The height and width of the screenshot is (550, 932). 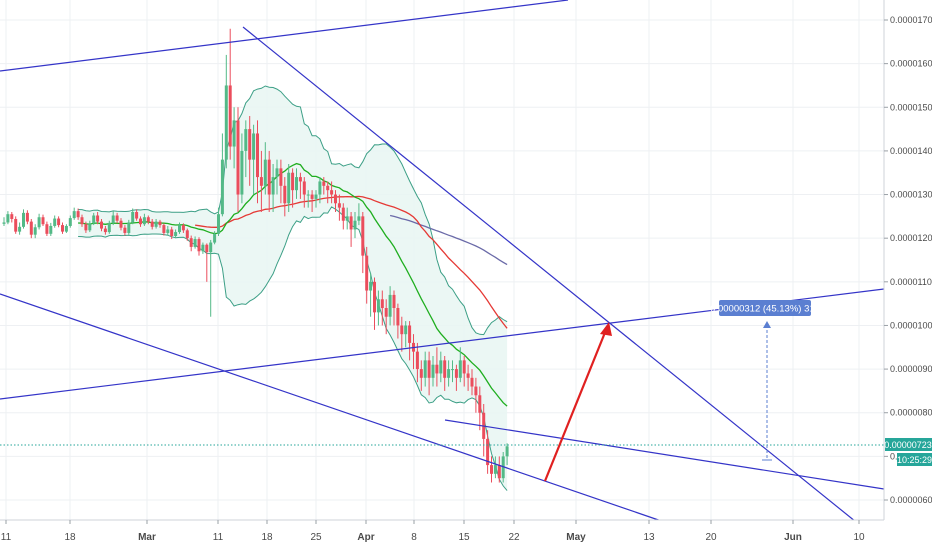 What do you see at coordinates (908, 452) in the screenshot?
I see `price-badge: 0.00000723 10:25:29` at bounding box center [908, 452].